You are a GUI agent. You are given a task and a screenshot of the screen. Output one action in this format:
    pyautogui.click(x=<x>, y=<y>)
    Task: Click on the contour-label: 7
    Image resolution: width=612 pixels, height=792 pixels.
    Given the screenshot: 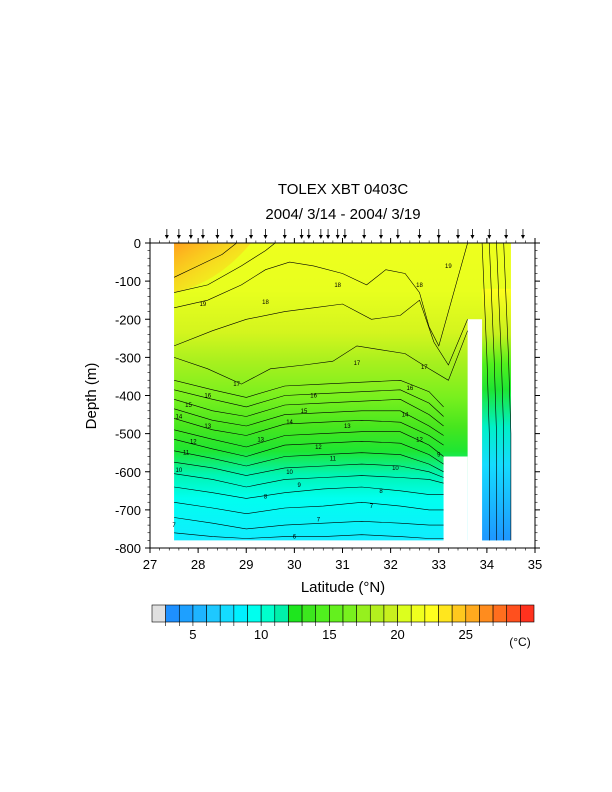 What is the action you would take?
    pyautogui.click(x=319, y=520)
    